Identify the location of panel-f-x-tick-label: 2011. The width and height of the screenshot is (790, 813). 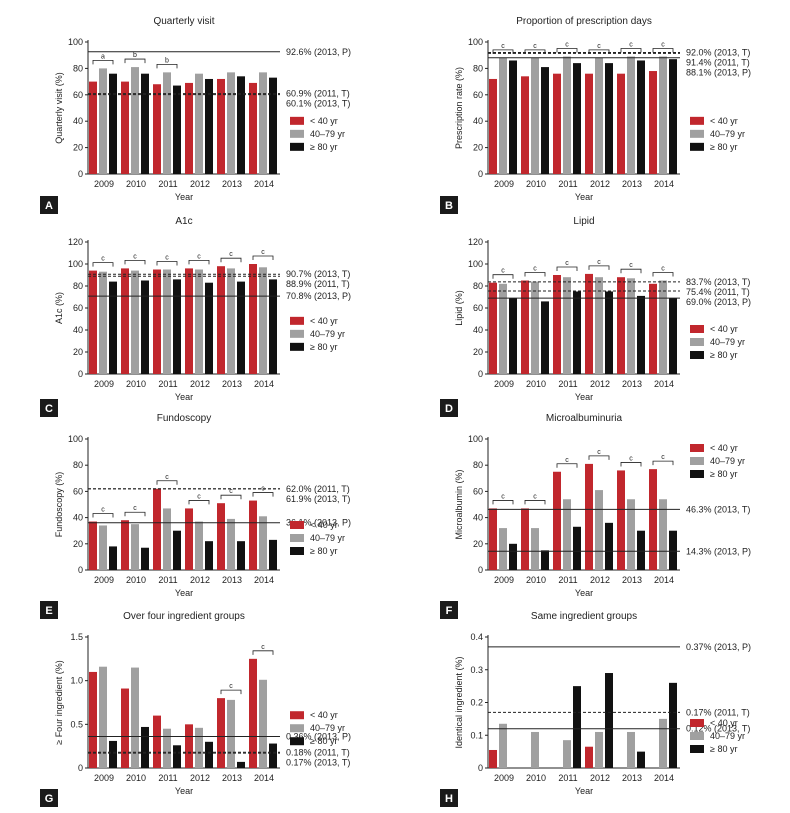
(567, 580).